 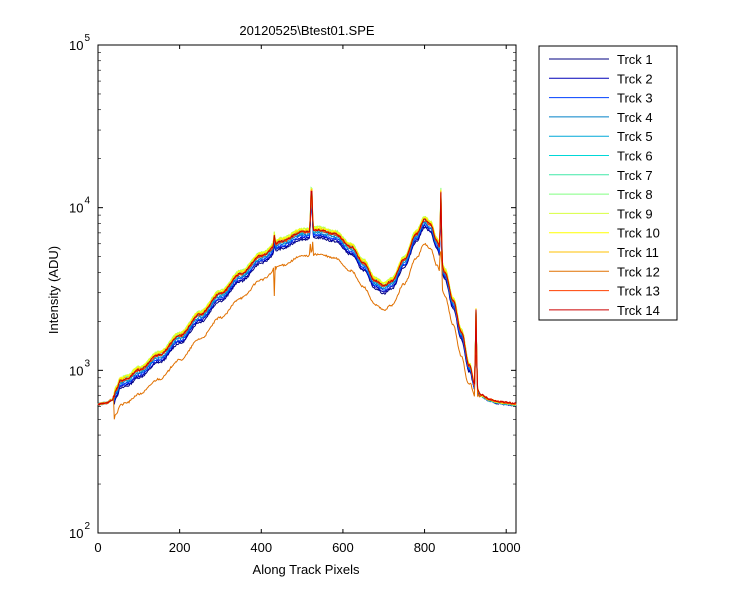 I want to click on x-tick-label: 400, so click(x=261, y=547).